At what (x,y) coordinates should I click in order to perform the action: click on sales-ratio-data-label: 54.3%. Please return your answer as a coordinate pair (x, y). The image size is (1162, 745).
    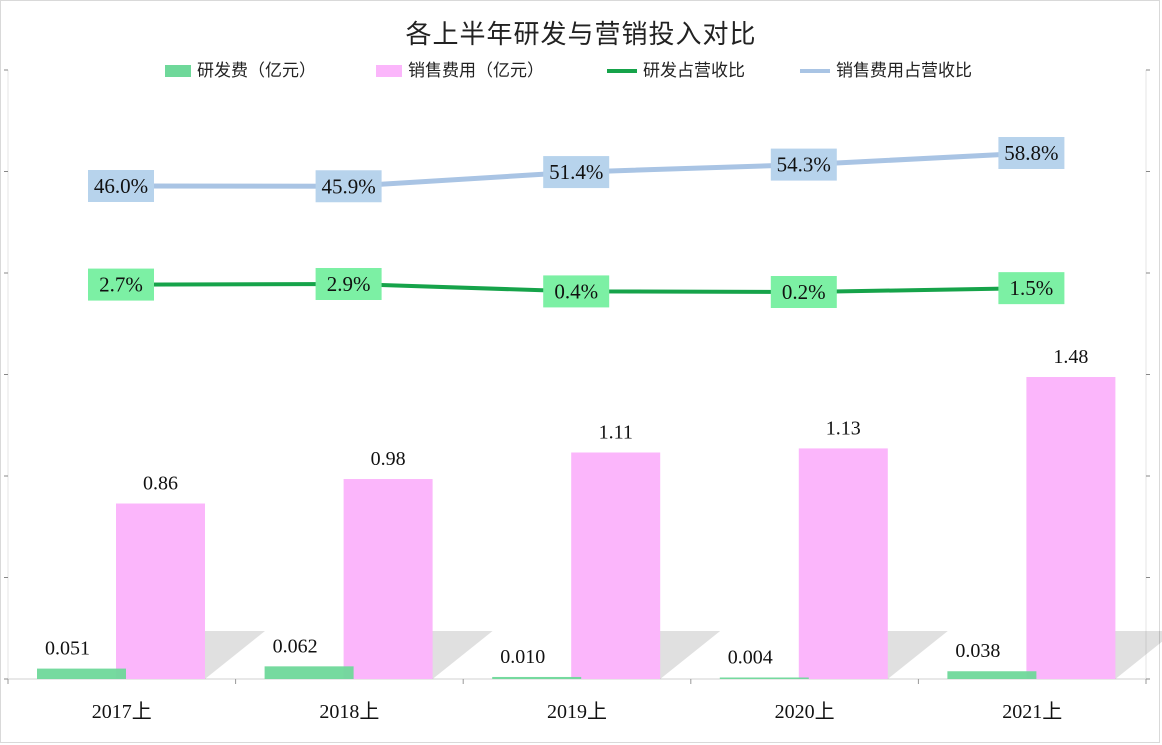
    Looking at the image, I should click on (804, 165).